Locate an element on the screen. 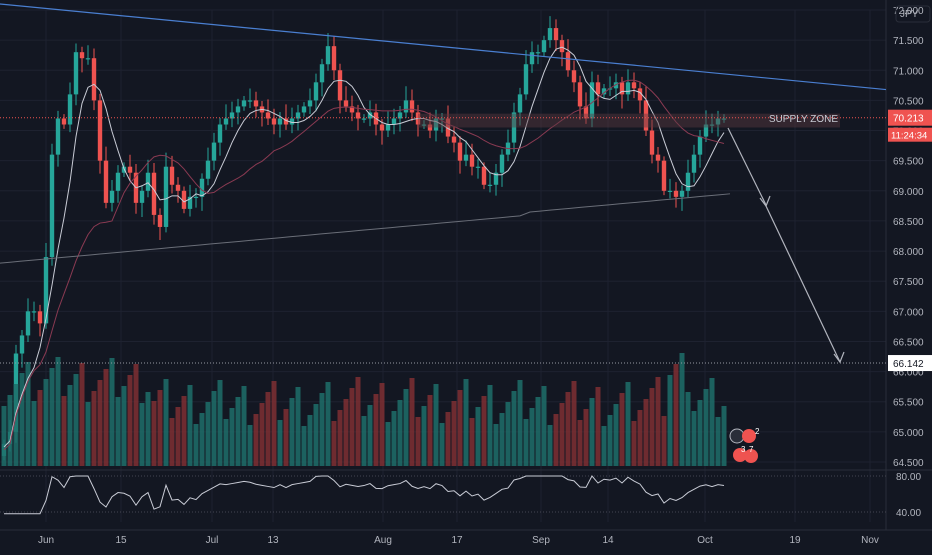 The image size is (932, 555). x-tick-label: Nov is located at coordinates (870, 540).